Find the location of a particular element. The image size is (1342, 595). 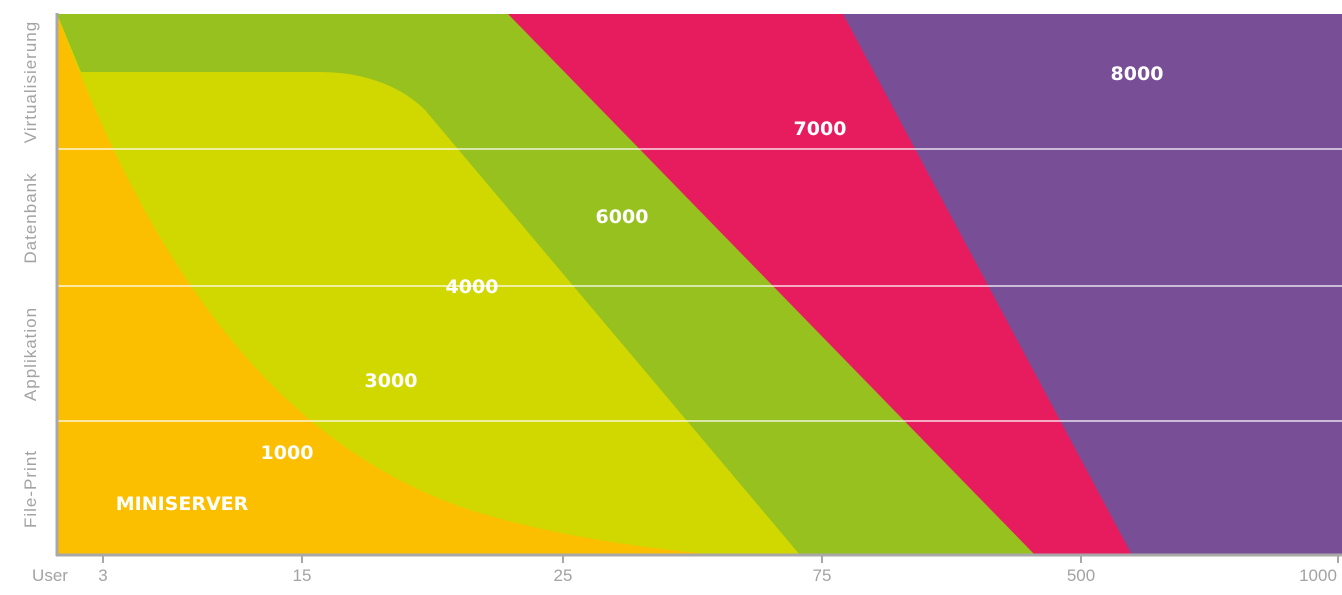

y-category-label: Datenbank is located at coordinates (30, 218).